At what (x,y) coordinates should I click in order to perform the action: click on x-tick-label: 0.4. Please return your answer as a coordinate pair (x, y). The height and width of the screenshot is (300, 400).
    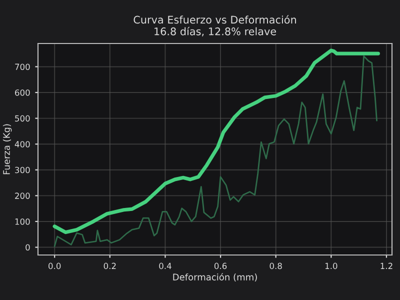
    Looking at the image, I should click on (165, 266).